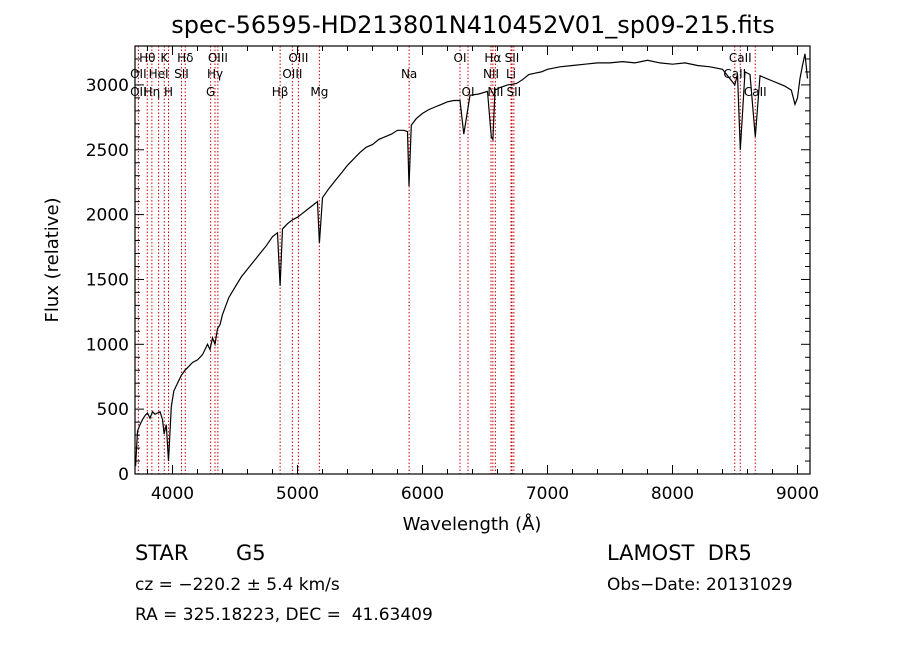  Describe the element at coordinates (185, 58) in the screenshot. I see `line-marker-label: Hδ` at that location.